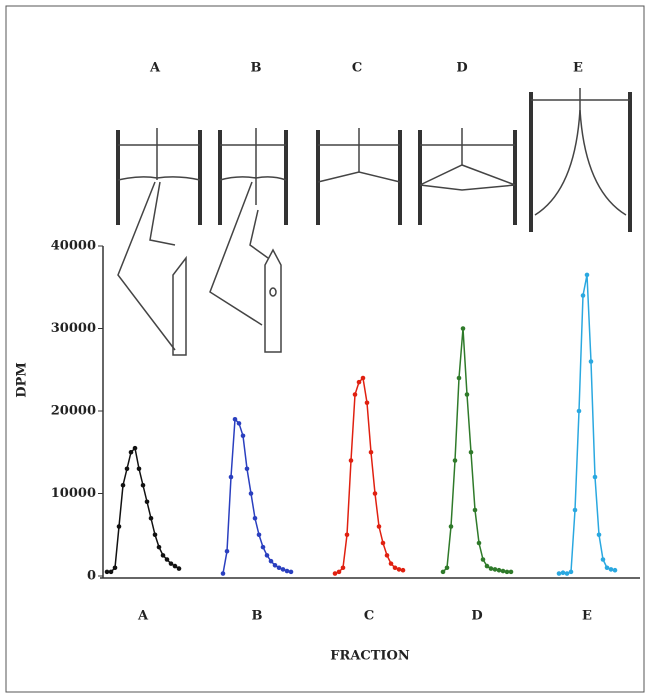  What do you see at coordinates (73, 411) in the screenshot?
I see `y-tick-label: 20000` at bounding box center [73, 411].